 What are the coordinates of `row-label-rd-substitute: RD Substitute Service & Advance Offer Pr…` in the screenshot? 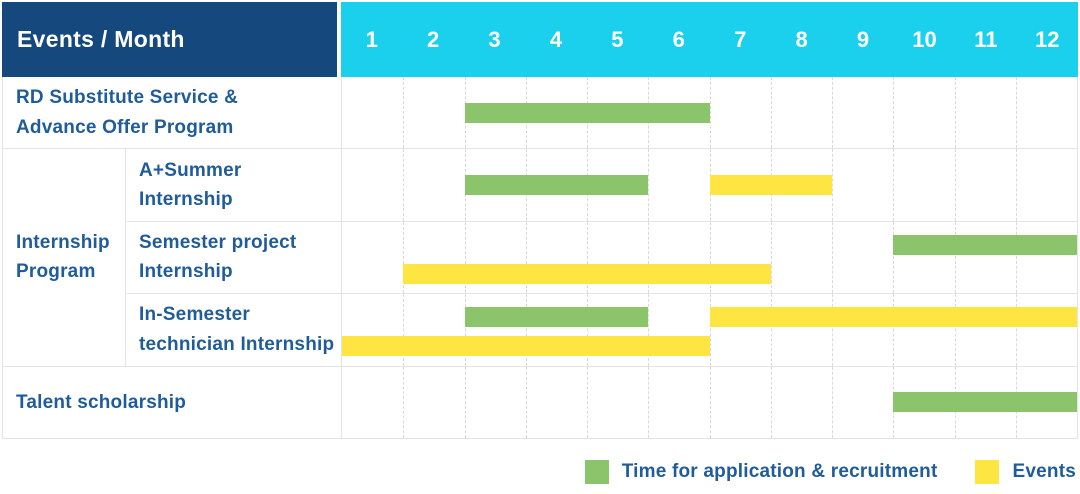 It's located at (172, 113).